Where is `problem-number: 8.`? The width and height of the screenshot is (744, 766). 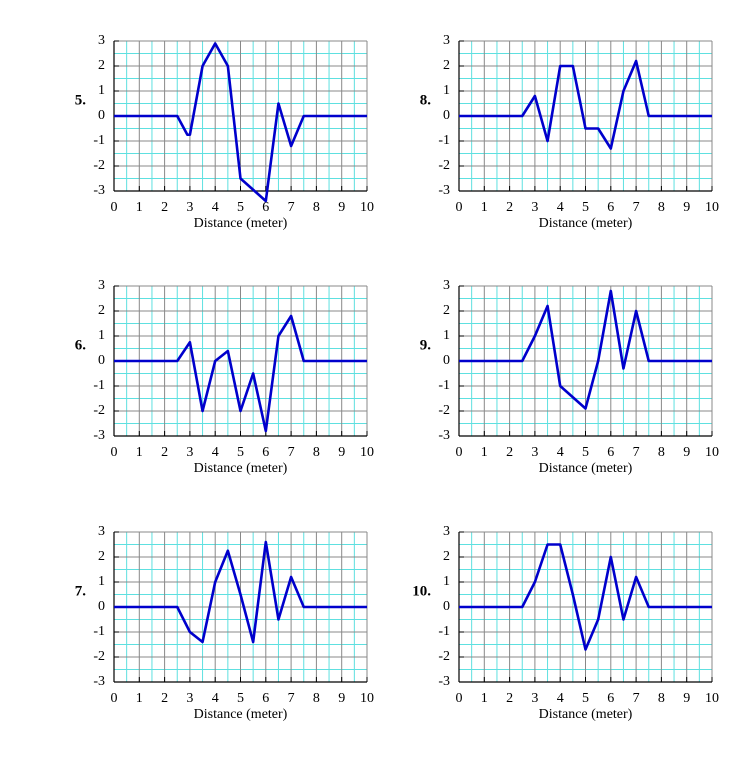
problem-number: 8. is located at coordinates (426, 100).